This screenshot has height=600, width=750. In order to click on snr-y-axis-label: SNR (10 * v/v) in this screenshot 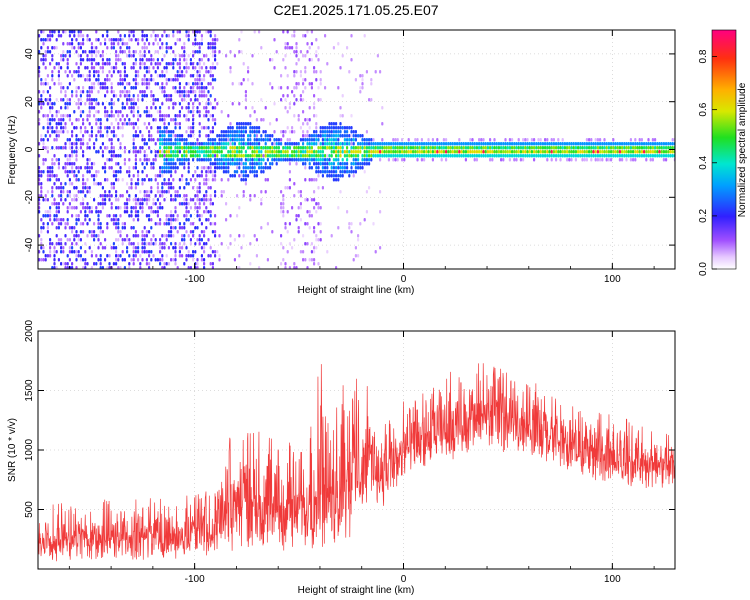, I will do `click(12, 450)`.